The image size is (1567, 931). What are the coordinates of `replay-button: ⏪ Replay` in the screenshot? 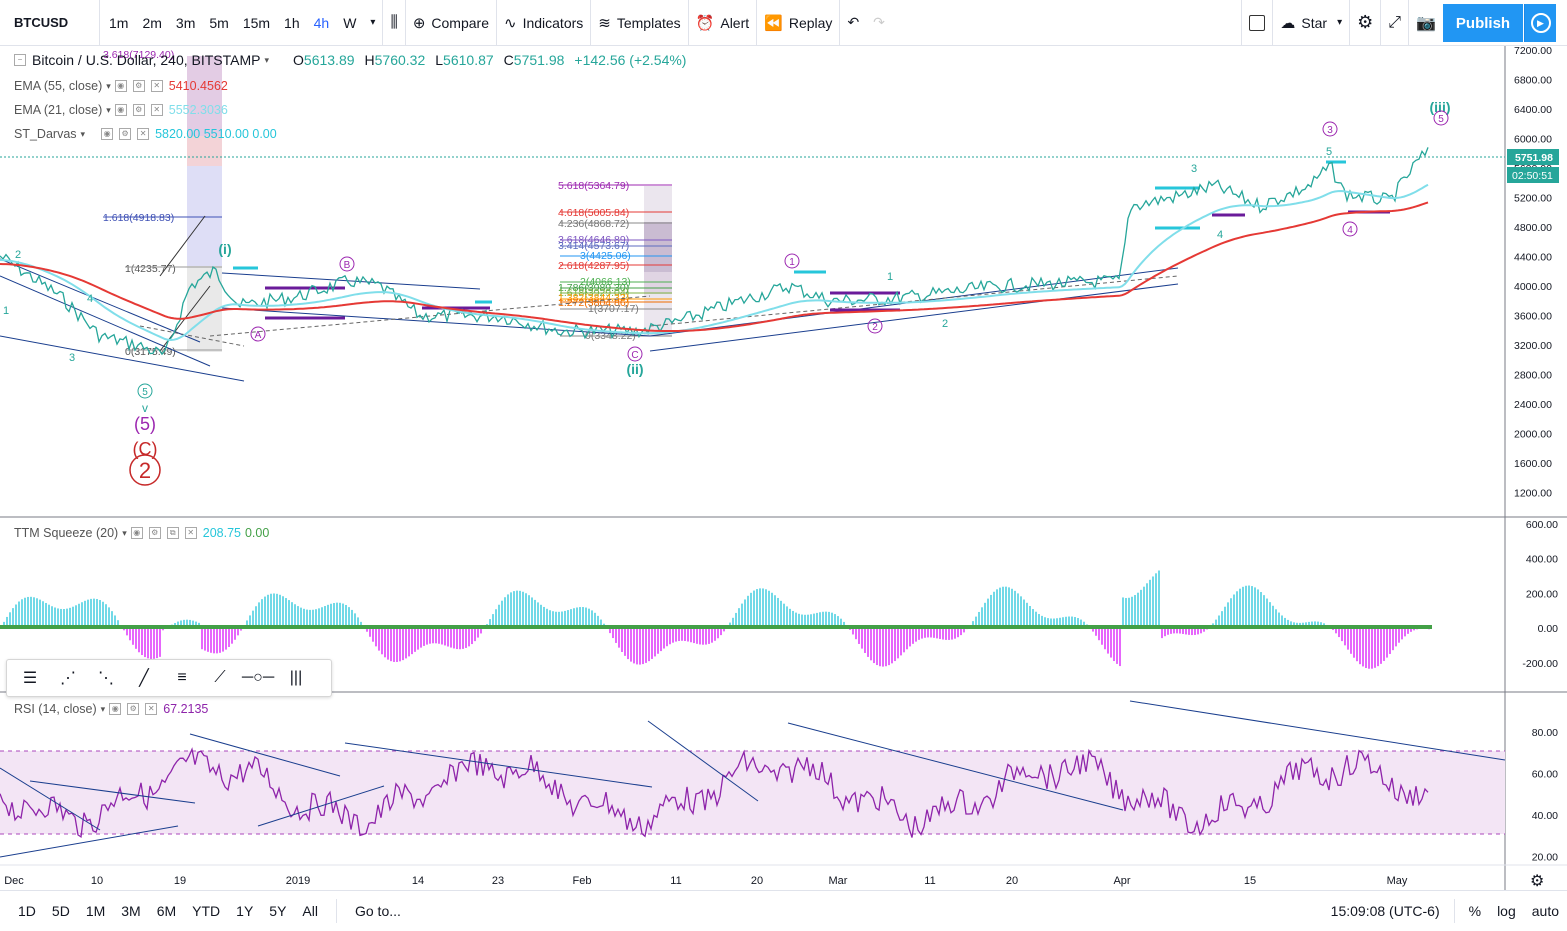 It's located at (798, 23).